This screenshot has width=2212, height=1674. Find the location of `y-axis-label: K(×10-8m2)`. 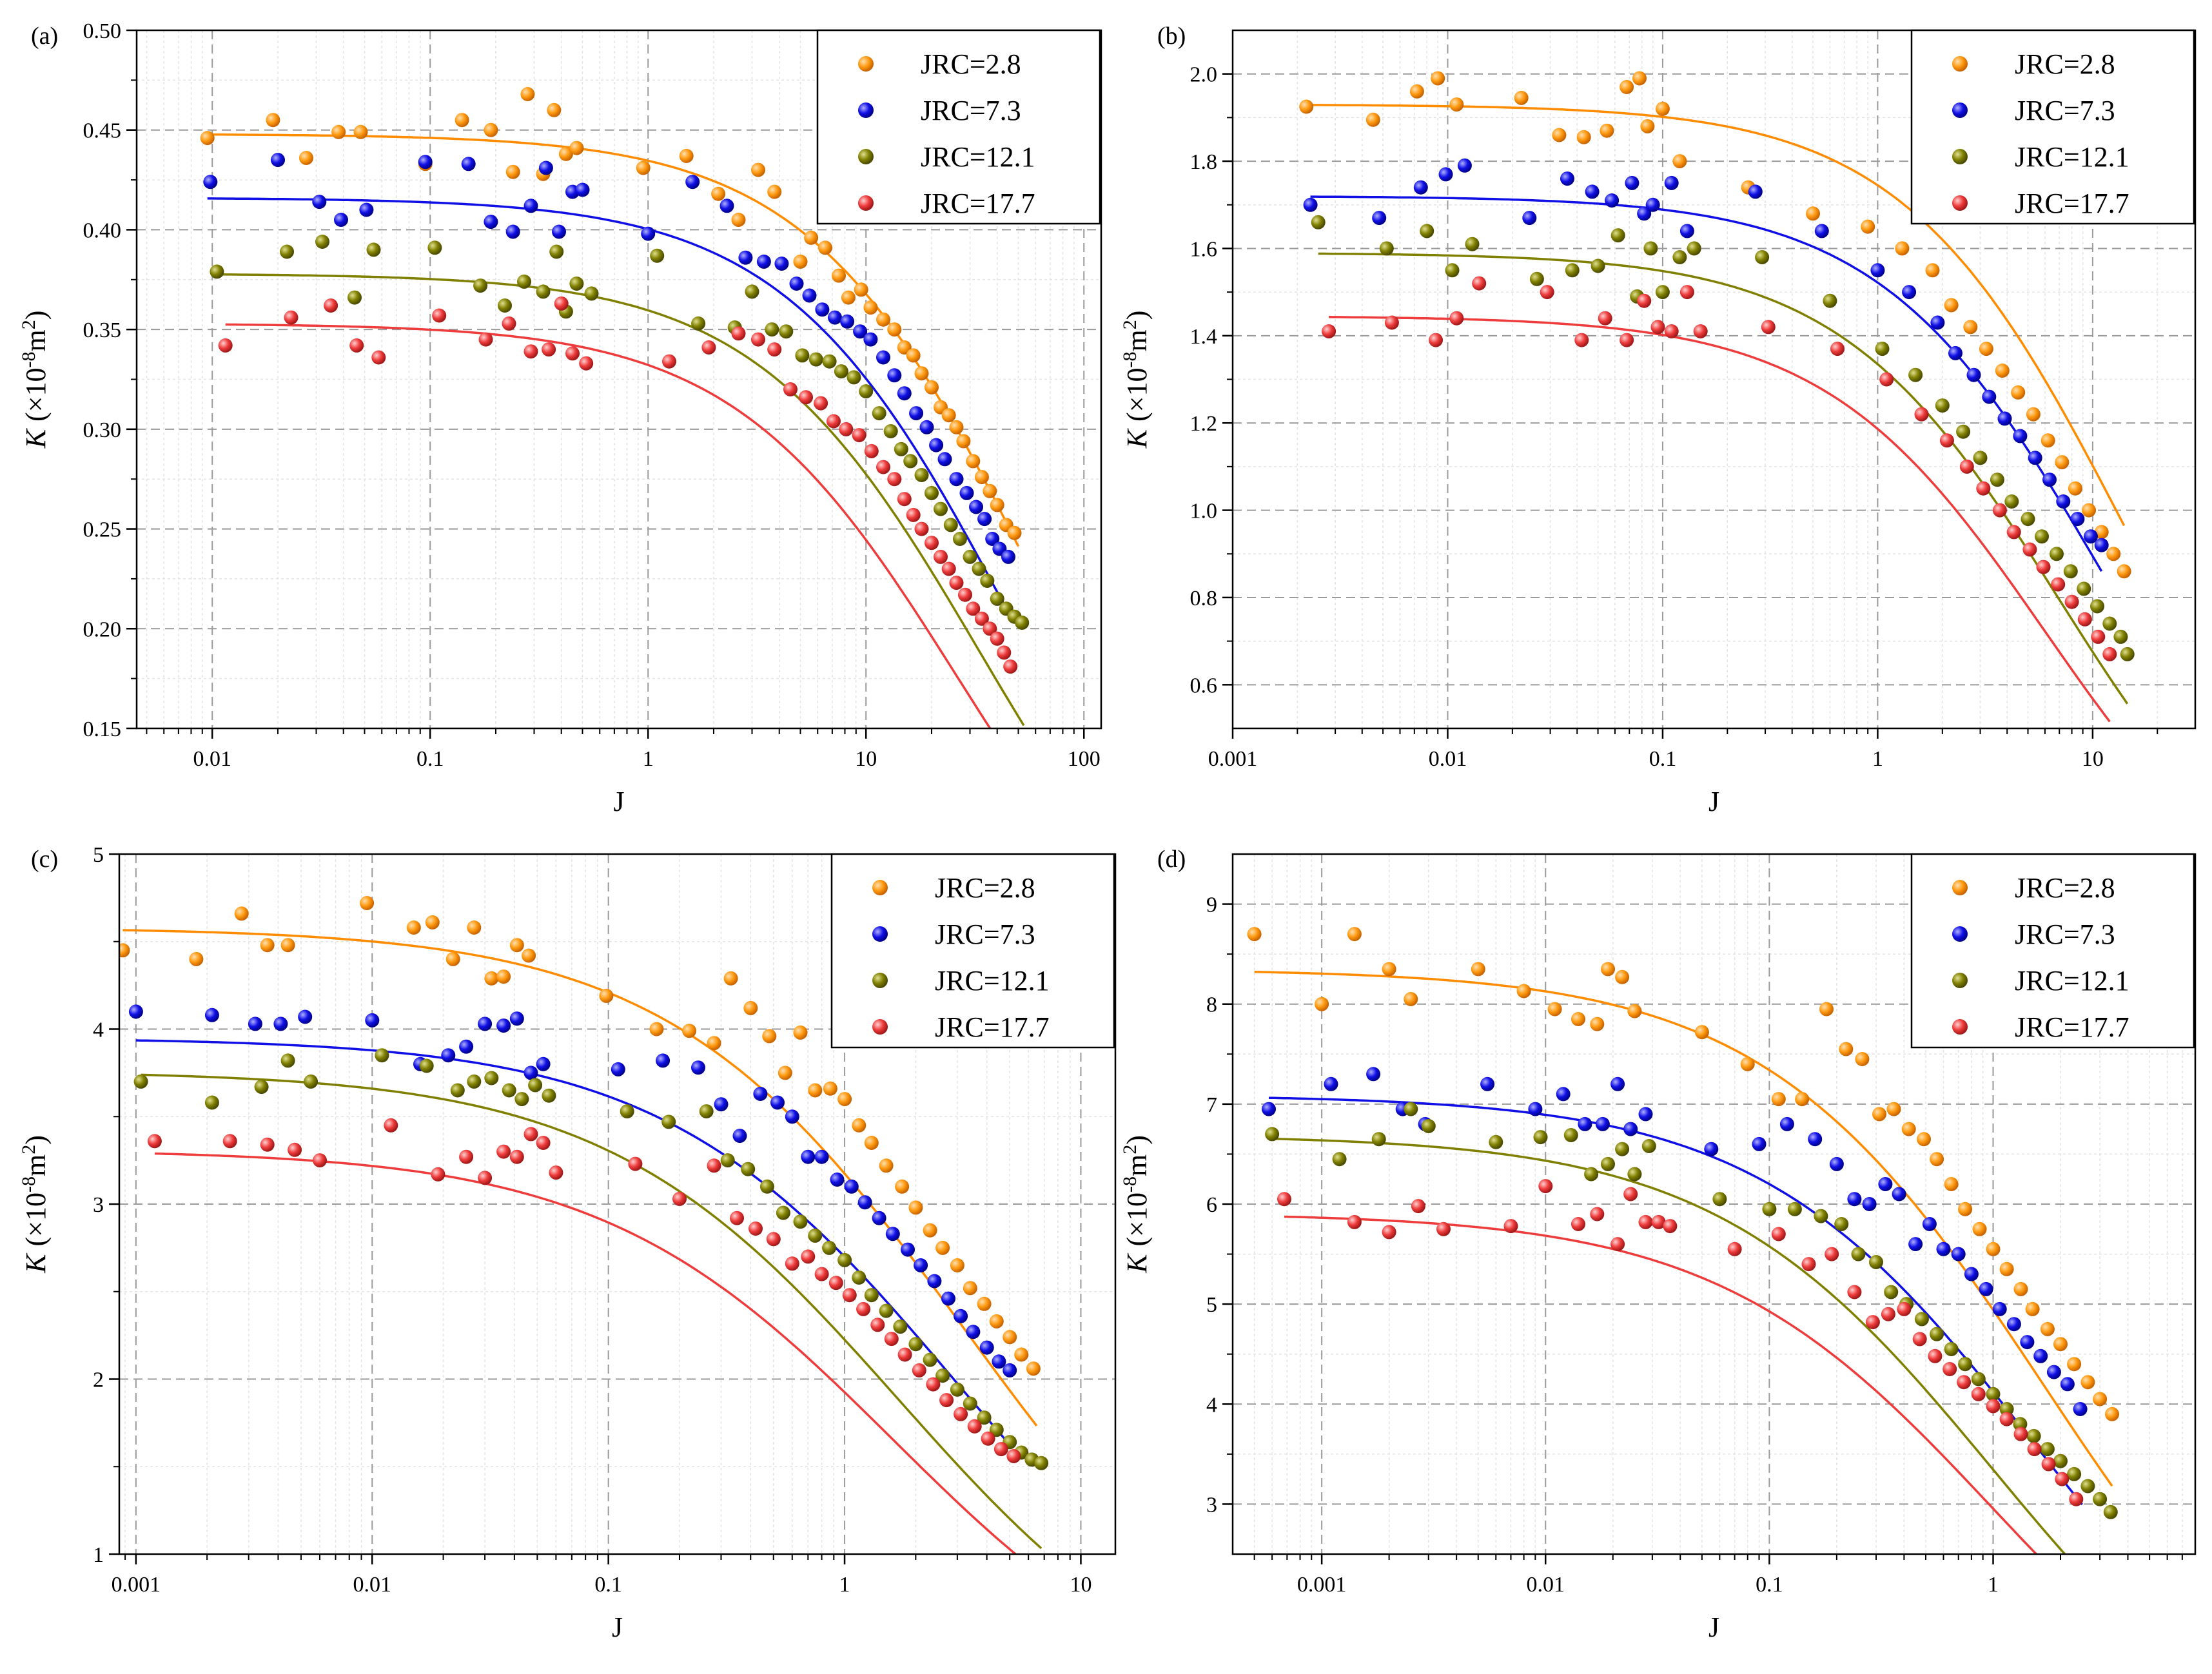

y-axis-label: K(×10-8m2) is located at coordinates (1136, 1205).